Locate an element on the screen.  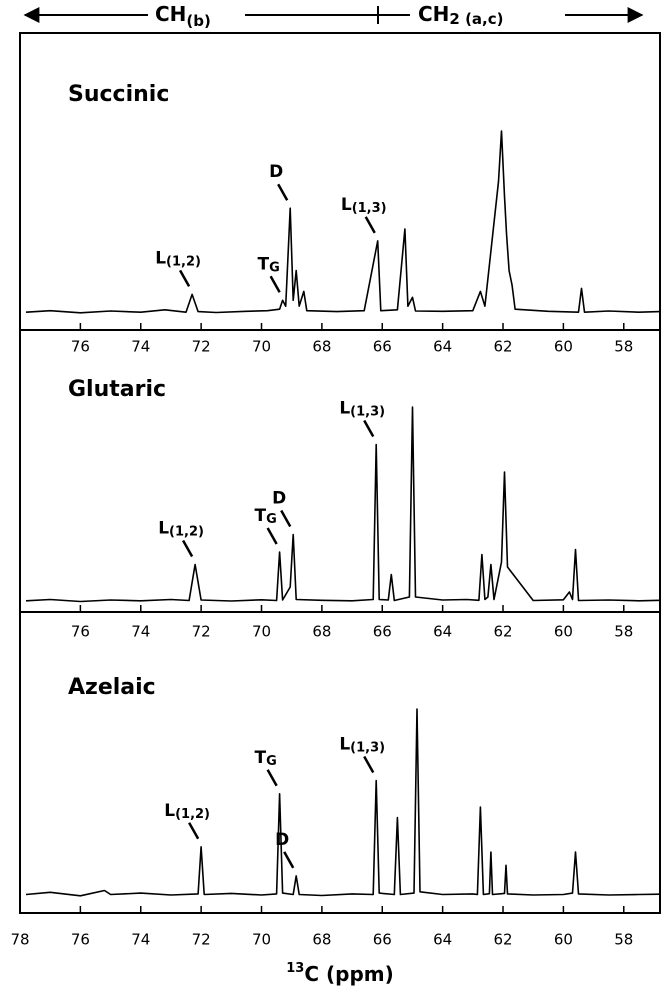
header-left: CH(b) is located at coordinates (183, 16).